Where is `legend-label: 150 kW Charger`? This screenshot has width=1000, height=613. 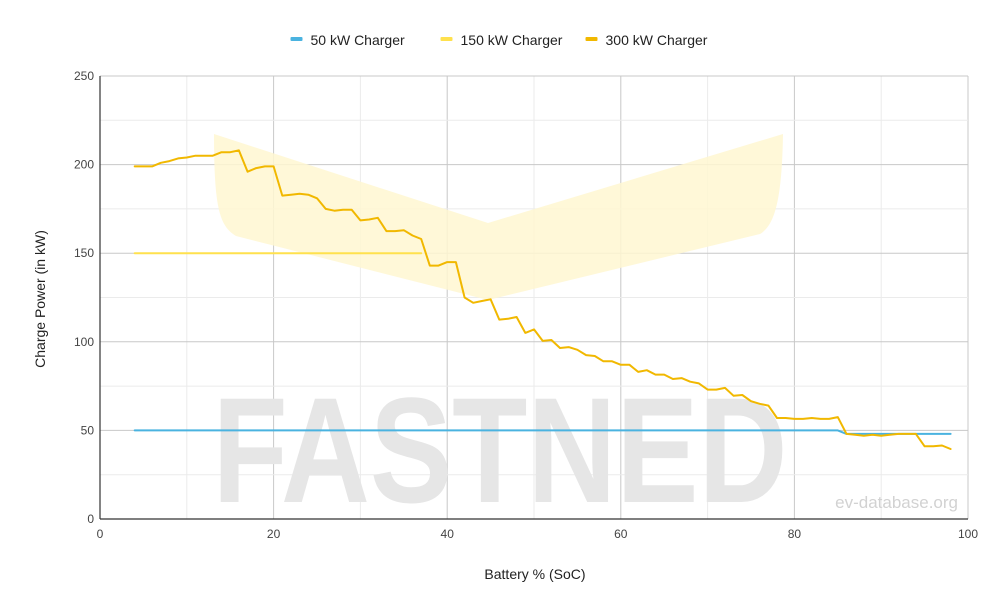
legend-label: 150 kW Charger is located at coordinates (512, 40).